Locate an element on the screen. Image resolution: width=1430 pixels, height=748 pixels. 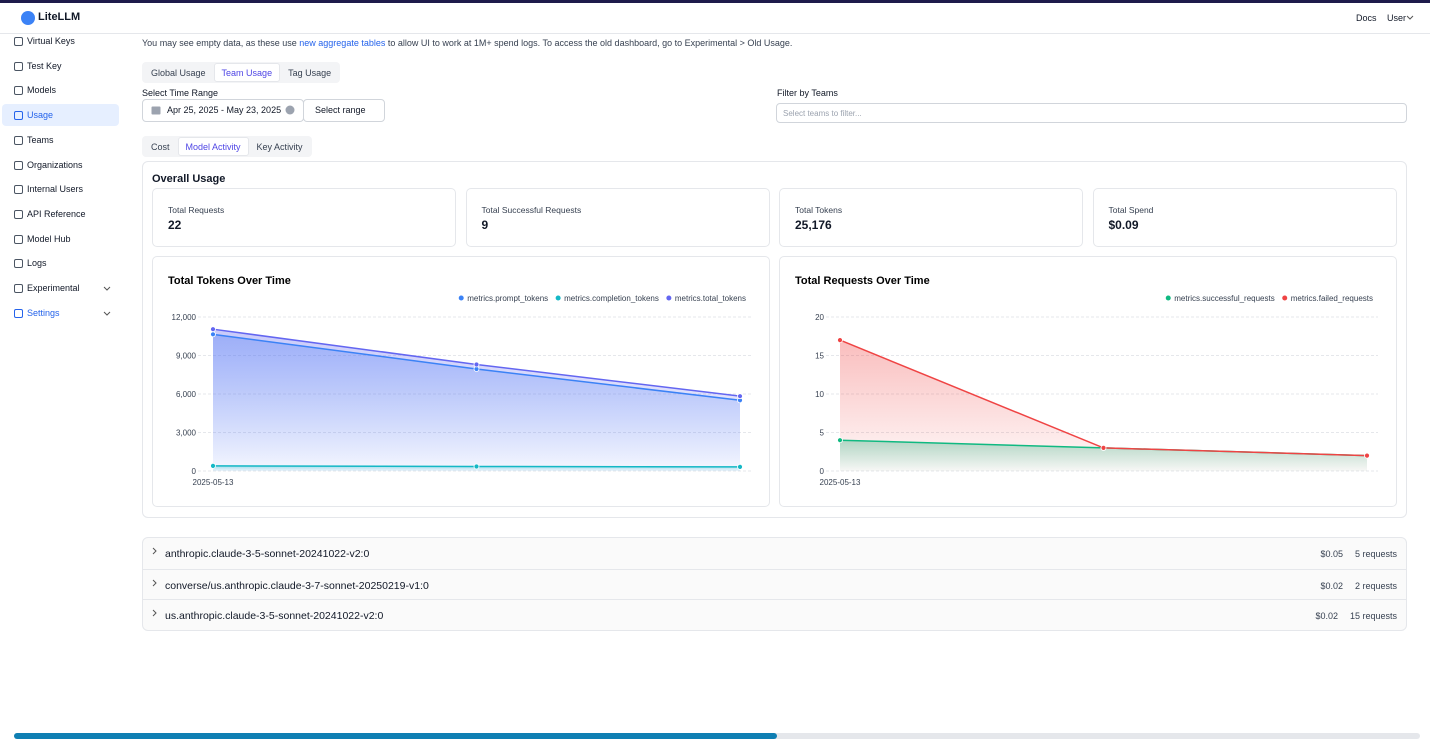
y-tick-label: 12,000 is located at coordinates (184, 317).